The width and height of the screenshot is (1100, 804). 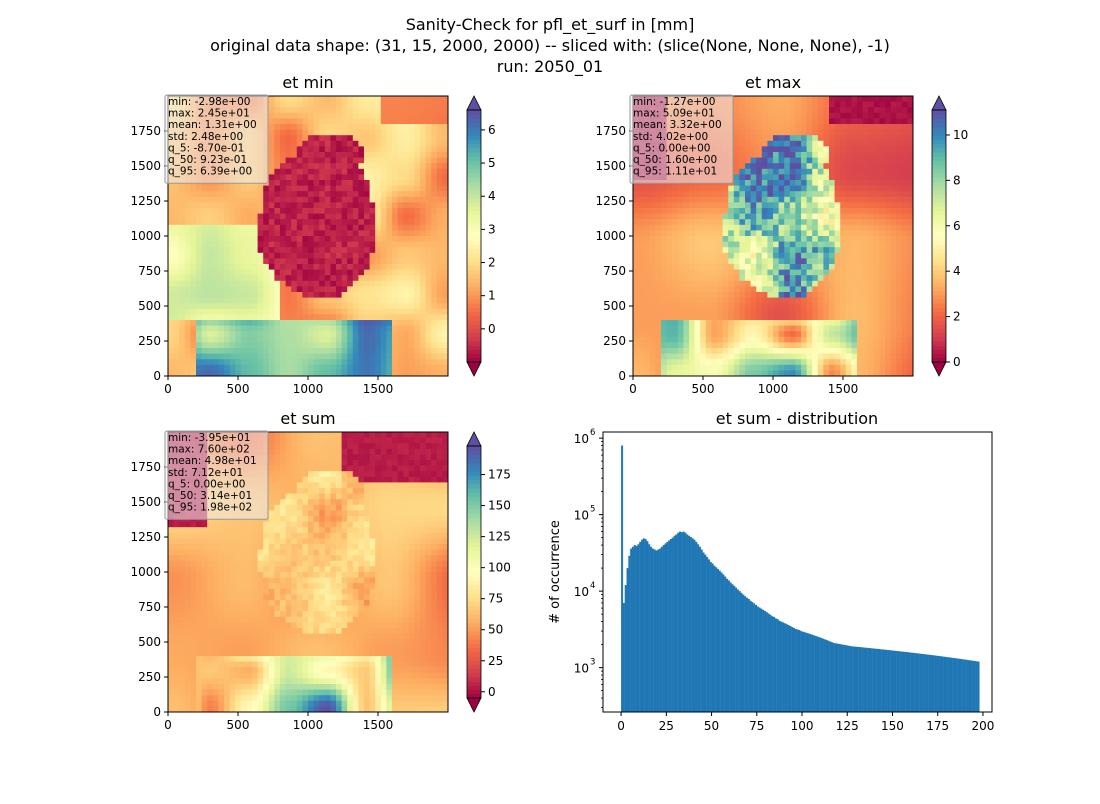 I want to click on x-tick-label: 500, so click(x=238, y=389).